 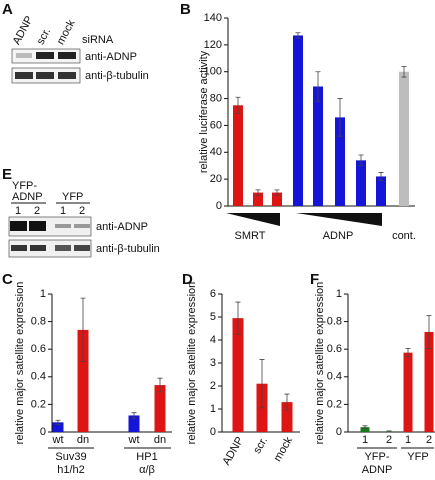 What do you see at coordinates (83, 440) in the screenshot?
I see `x-tick-label: dn` at bounding box center [83, 440].